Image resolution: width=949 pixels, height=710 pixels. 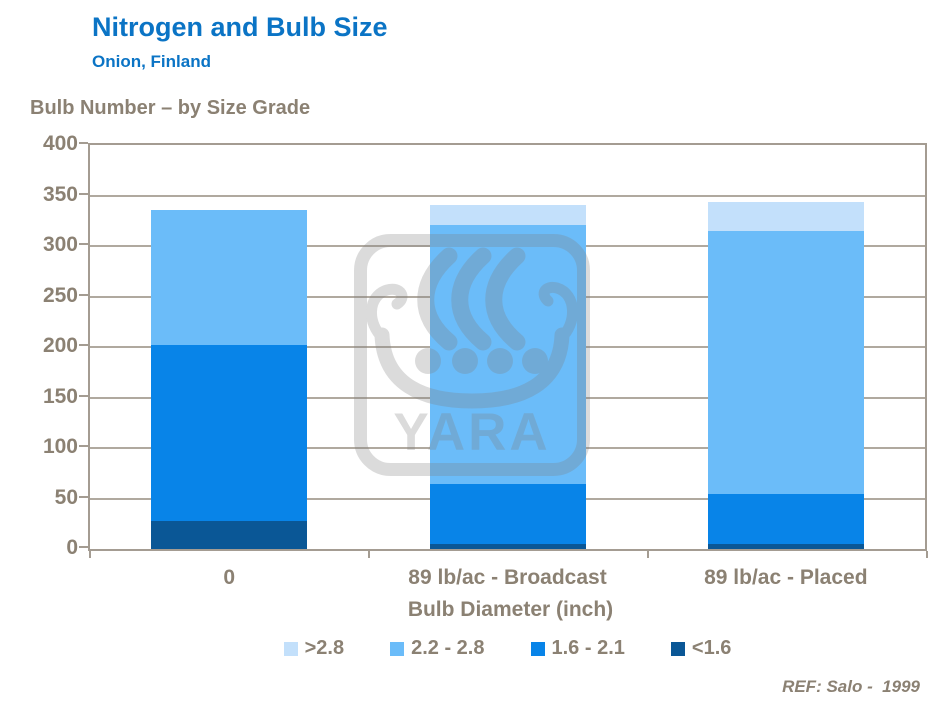 What do you see at coordinates (851, 686) in the screenshot?
I see `reference-citation: REF: Salo - 1999` at bounding box center [851, 686].